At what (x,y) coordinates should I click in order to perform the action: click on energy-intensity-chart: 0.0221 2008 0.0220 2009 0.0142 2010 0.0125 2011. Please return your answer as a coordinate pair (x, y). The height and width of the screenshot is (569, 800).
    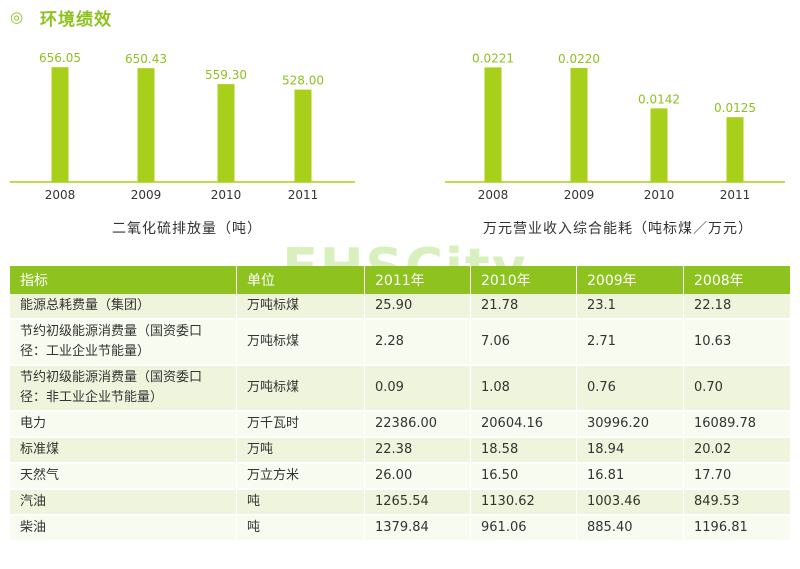
    Looking at the image, I should click on (615, 126).